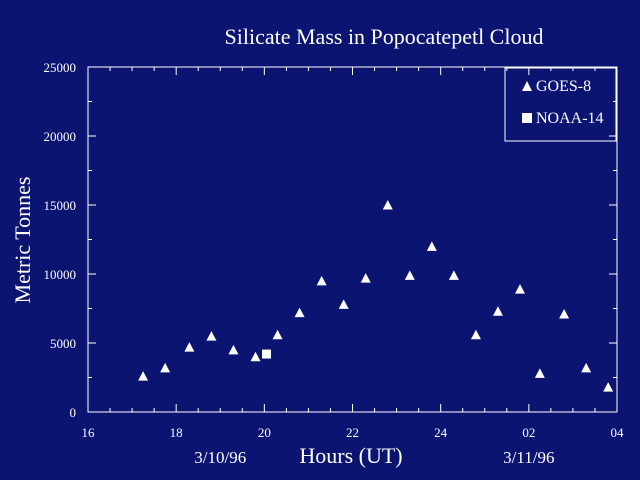  I want to click on y-tick-label: 15000, so click(60, 205).